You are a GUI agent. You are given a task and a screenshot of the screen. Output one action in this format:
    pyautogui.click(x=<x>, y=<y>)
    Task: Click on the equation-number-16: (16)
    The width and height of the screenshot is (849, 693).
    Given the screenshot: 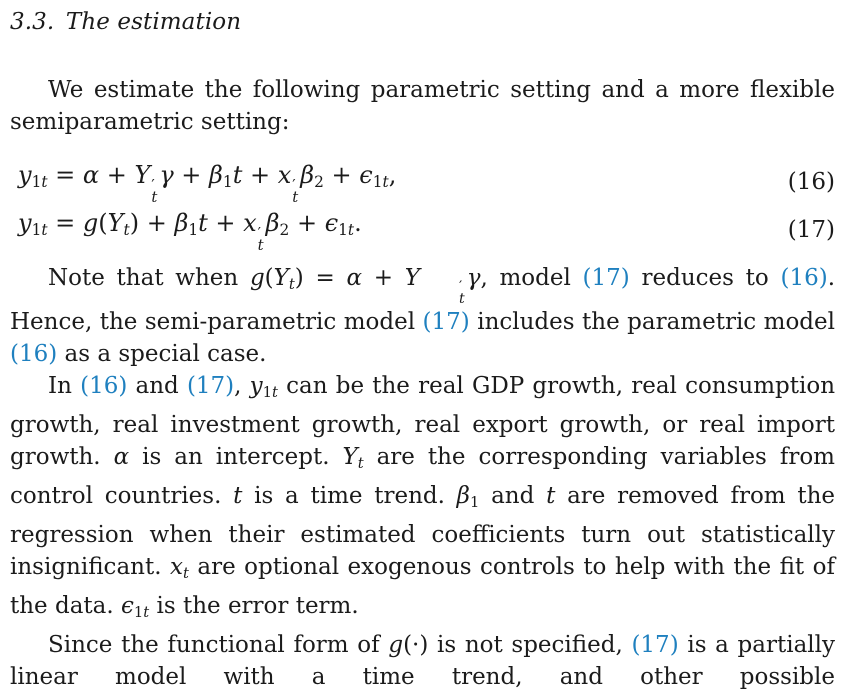 What is the action you would take?
    pyautogui.click(x=811, y=182)
    